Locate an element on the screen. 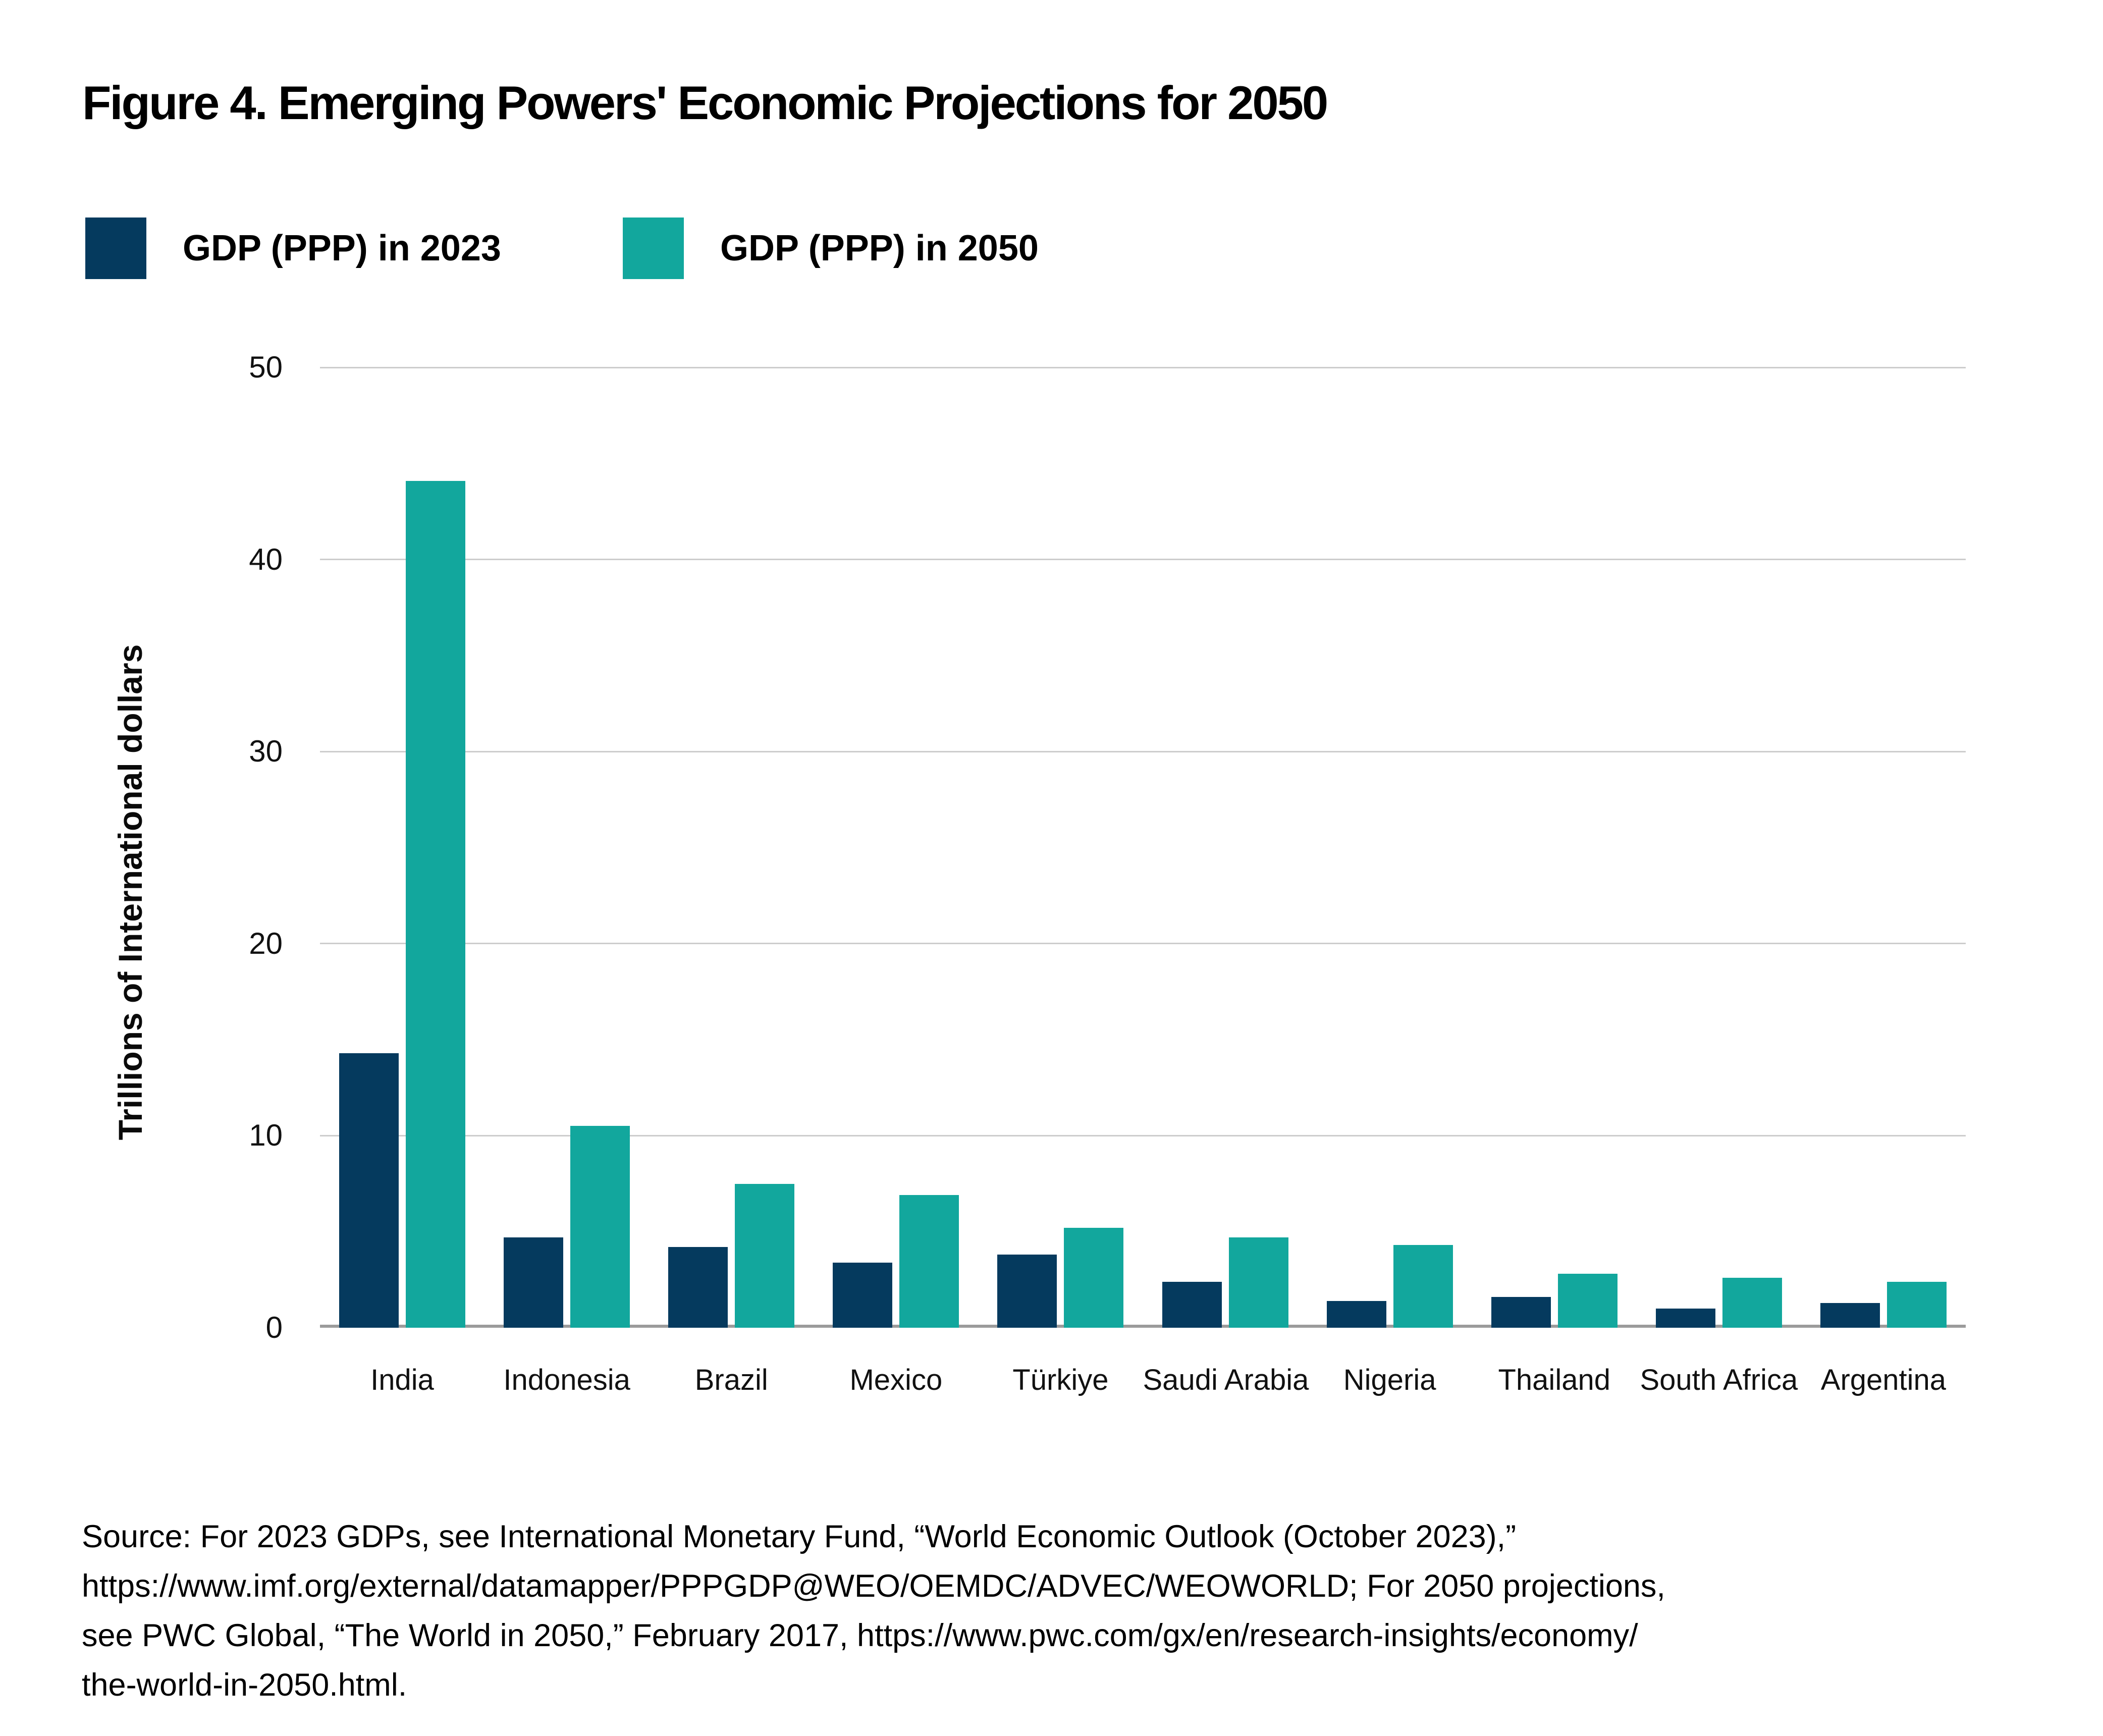 The image size is (2103, 1736). bar-saudi-arabia-2023 is located at coordinates (1192, 1304).